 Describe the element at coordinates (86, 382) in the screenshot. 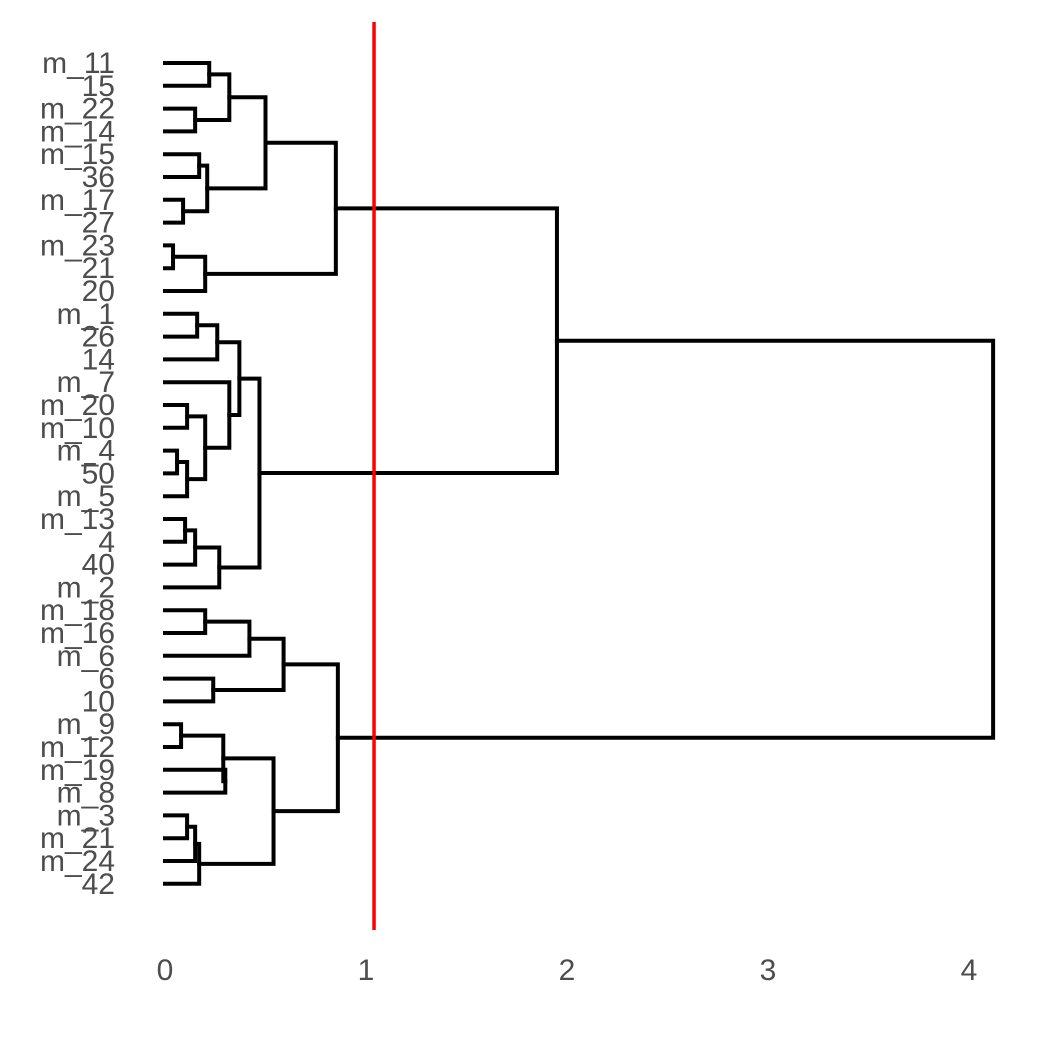

I see `leaf-label: m_7` at that location.